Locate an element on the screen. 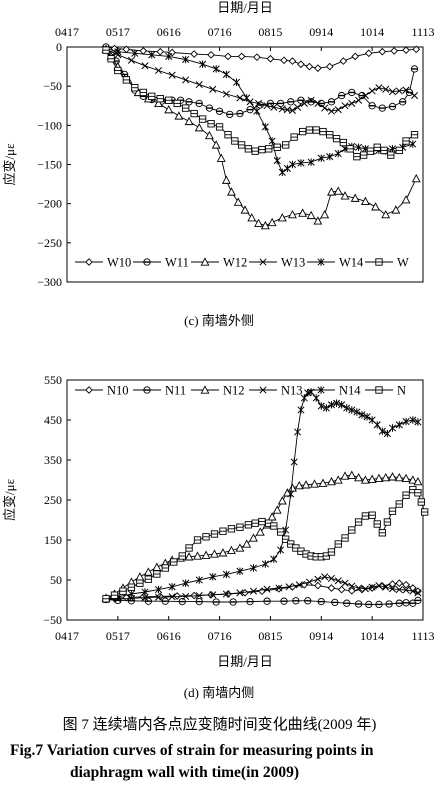  figure-caption-cn: 图 7 连续墙内各点应变随时间变化曲线(2009 年) is located at coordinates (219, 725).